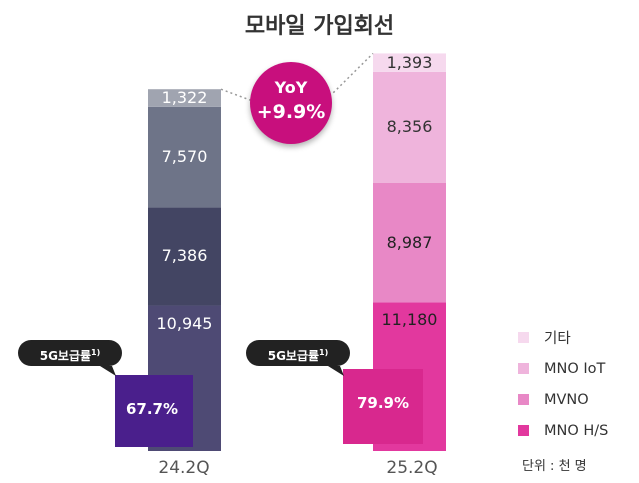 The height and width of the screenshot is (483, 639). What do you see at coordinates (184, 323) in the screenshot?
I see `data-label: 10,945` at bounding box center [184, 323].